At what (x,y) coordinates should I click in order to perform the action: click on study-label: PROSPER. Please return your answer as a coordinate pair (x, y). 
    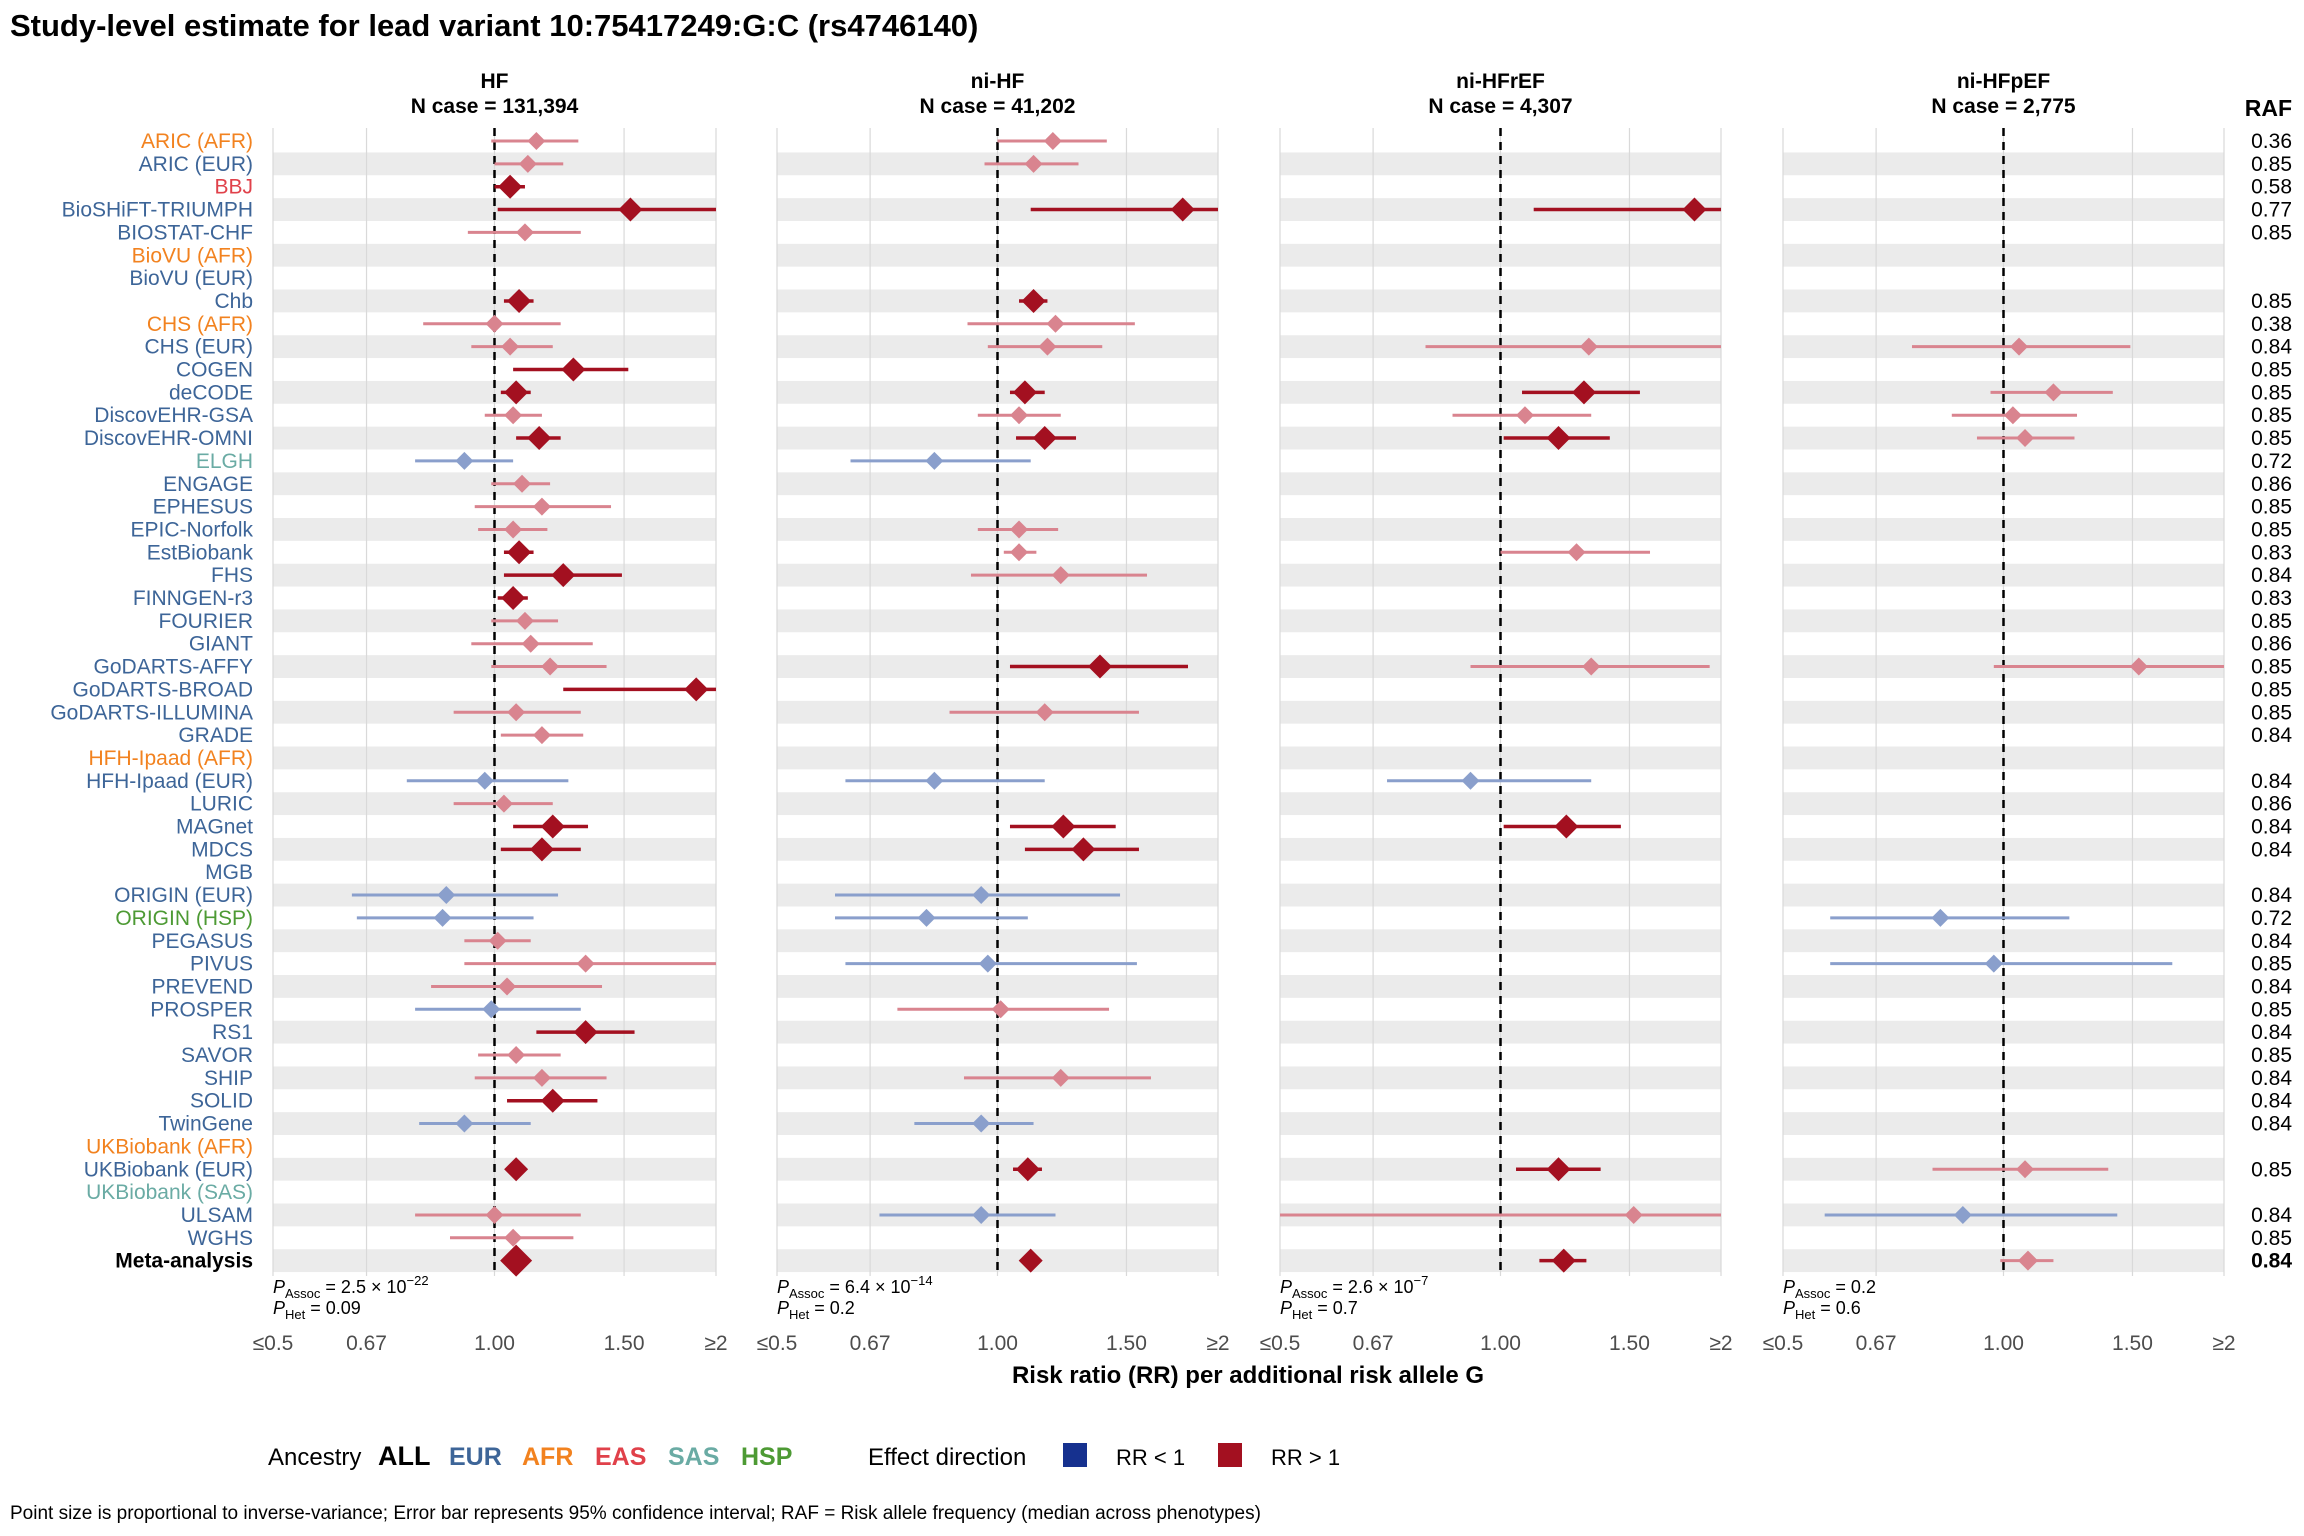
    Looking at the image, I should click on (201, 1009).